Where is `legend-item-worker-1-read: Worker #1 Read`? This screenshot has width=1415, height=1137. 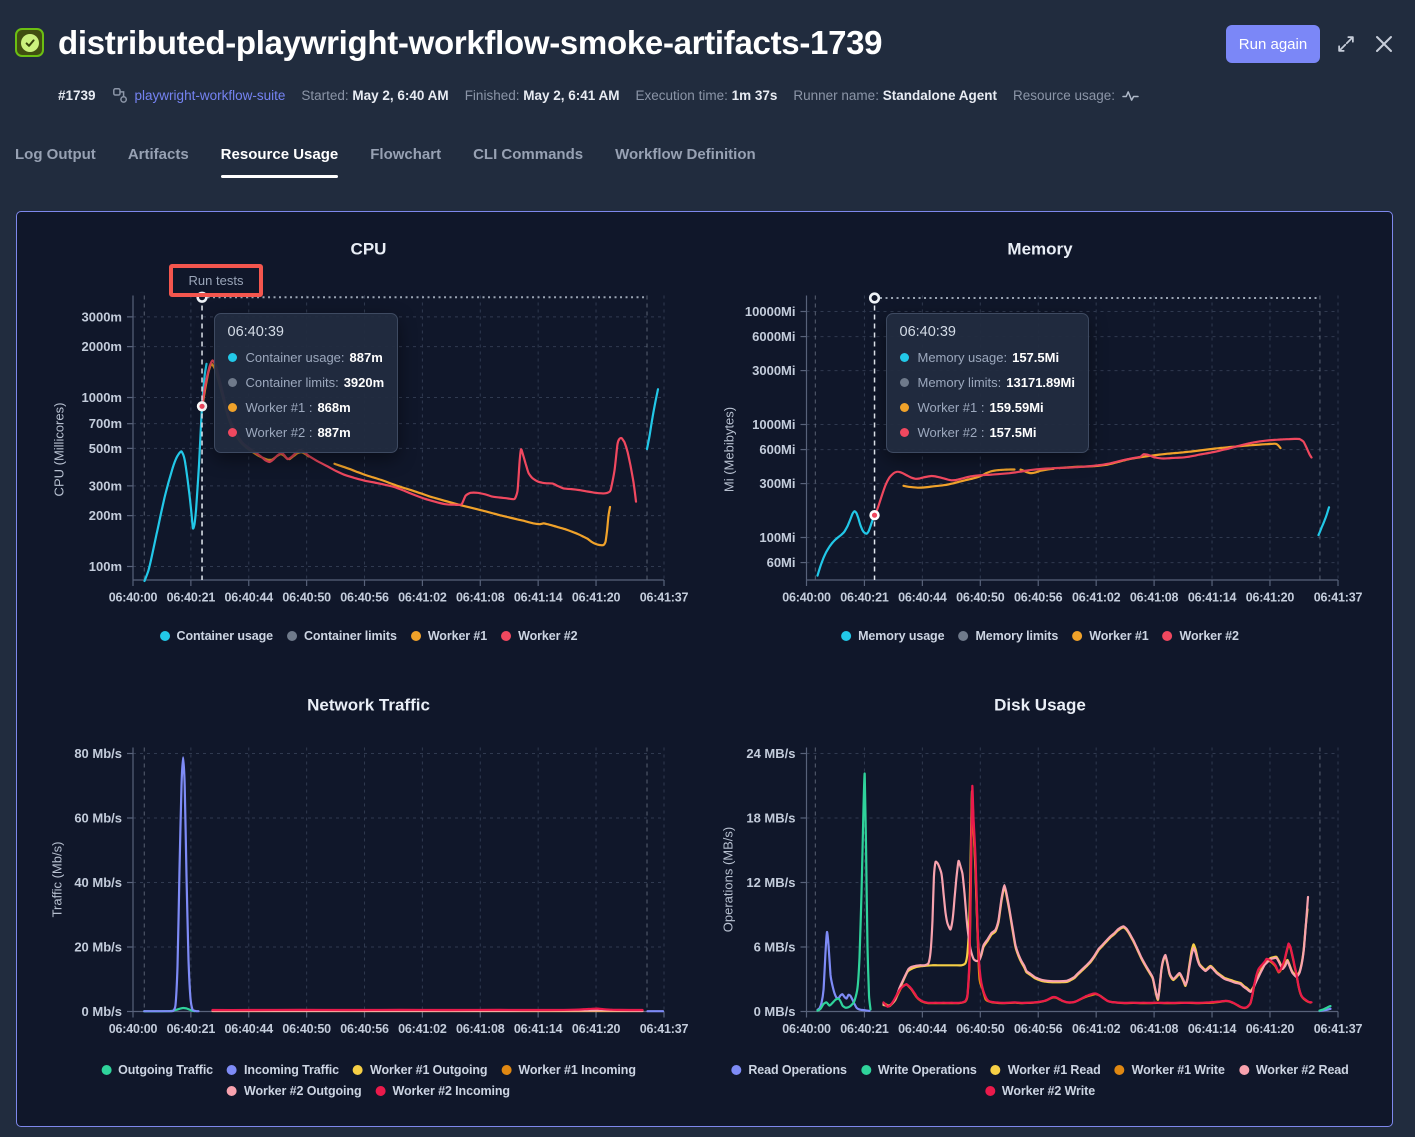 legend-item-worker-1-read: Worker #1 Read is located at coordinates (1045, 1069).